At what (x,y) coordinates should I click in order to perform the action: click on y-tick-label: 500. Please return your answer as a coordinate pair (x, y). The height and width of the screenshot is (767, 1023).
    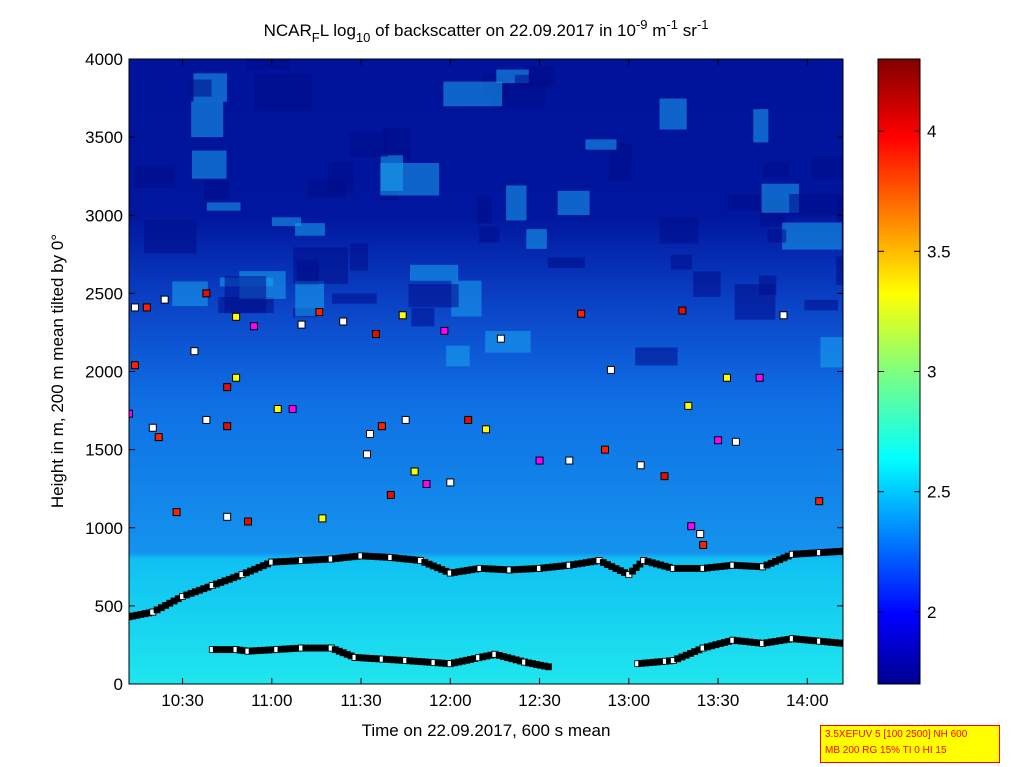
    Looking at the image, I should click on (109, 606).